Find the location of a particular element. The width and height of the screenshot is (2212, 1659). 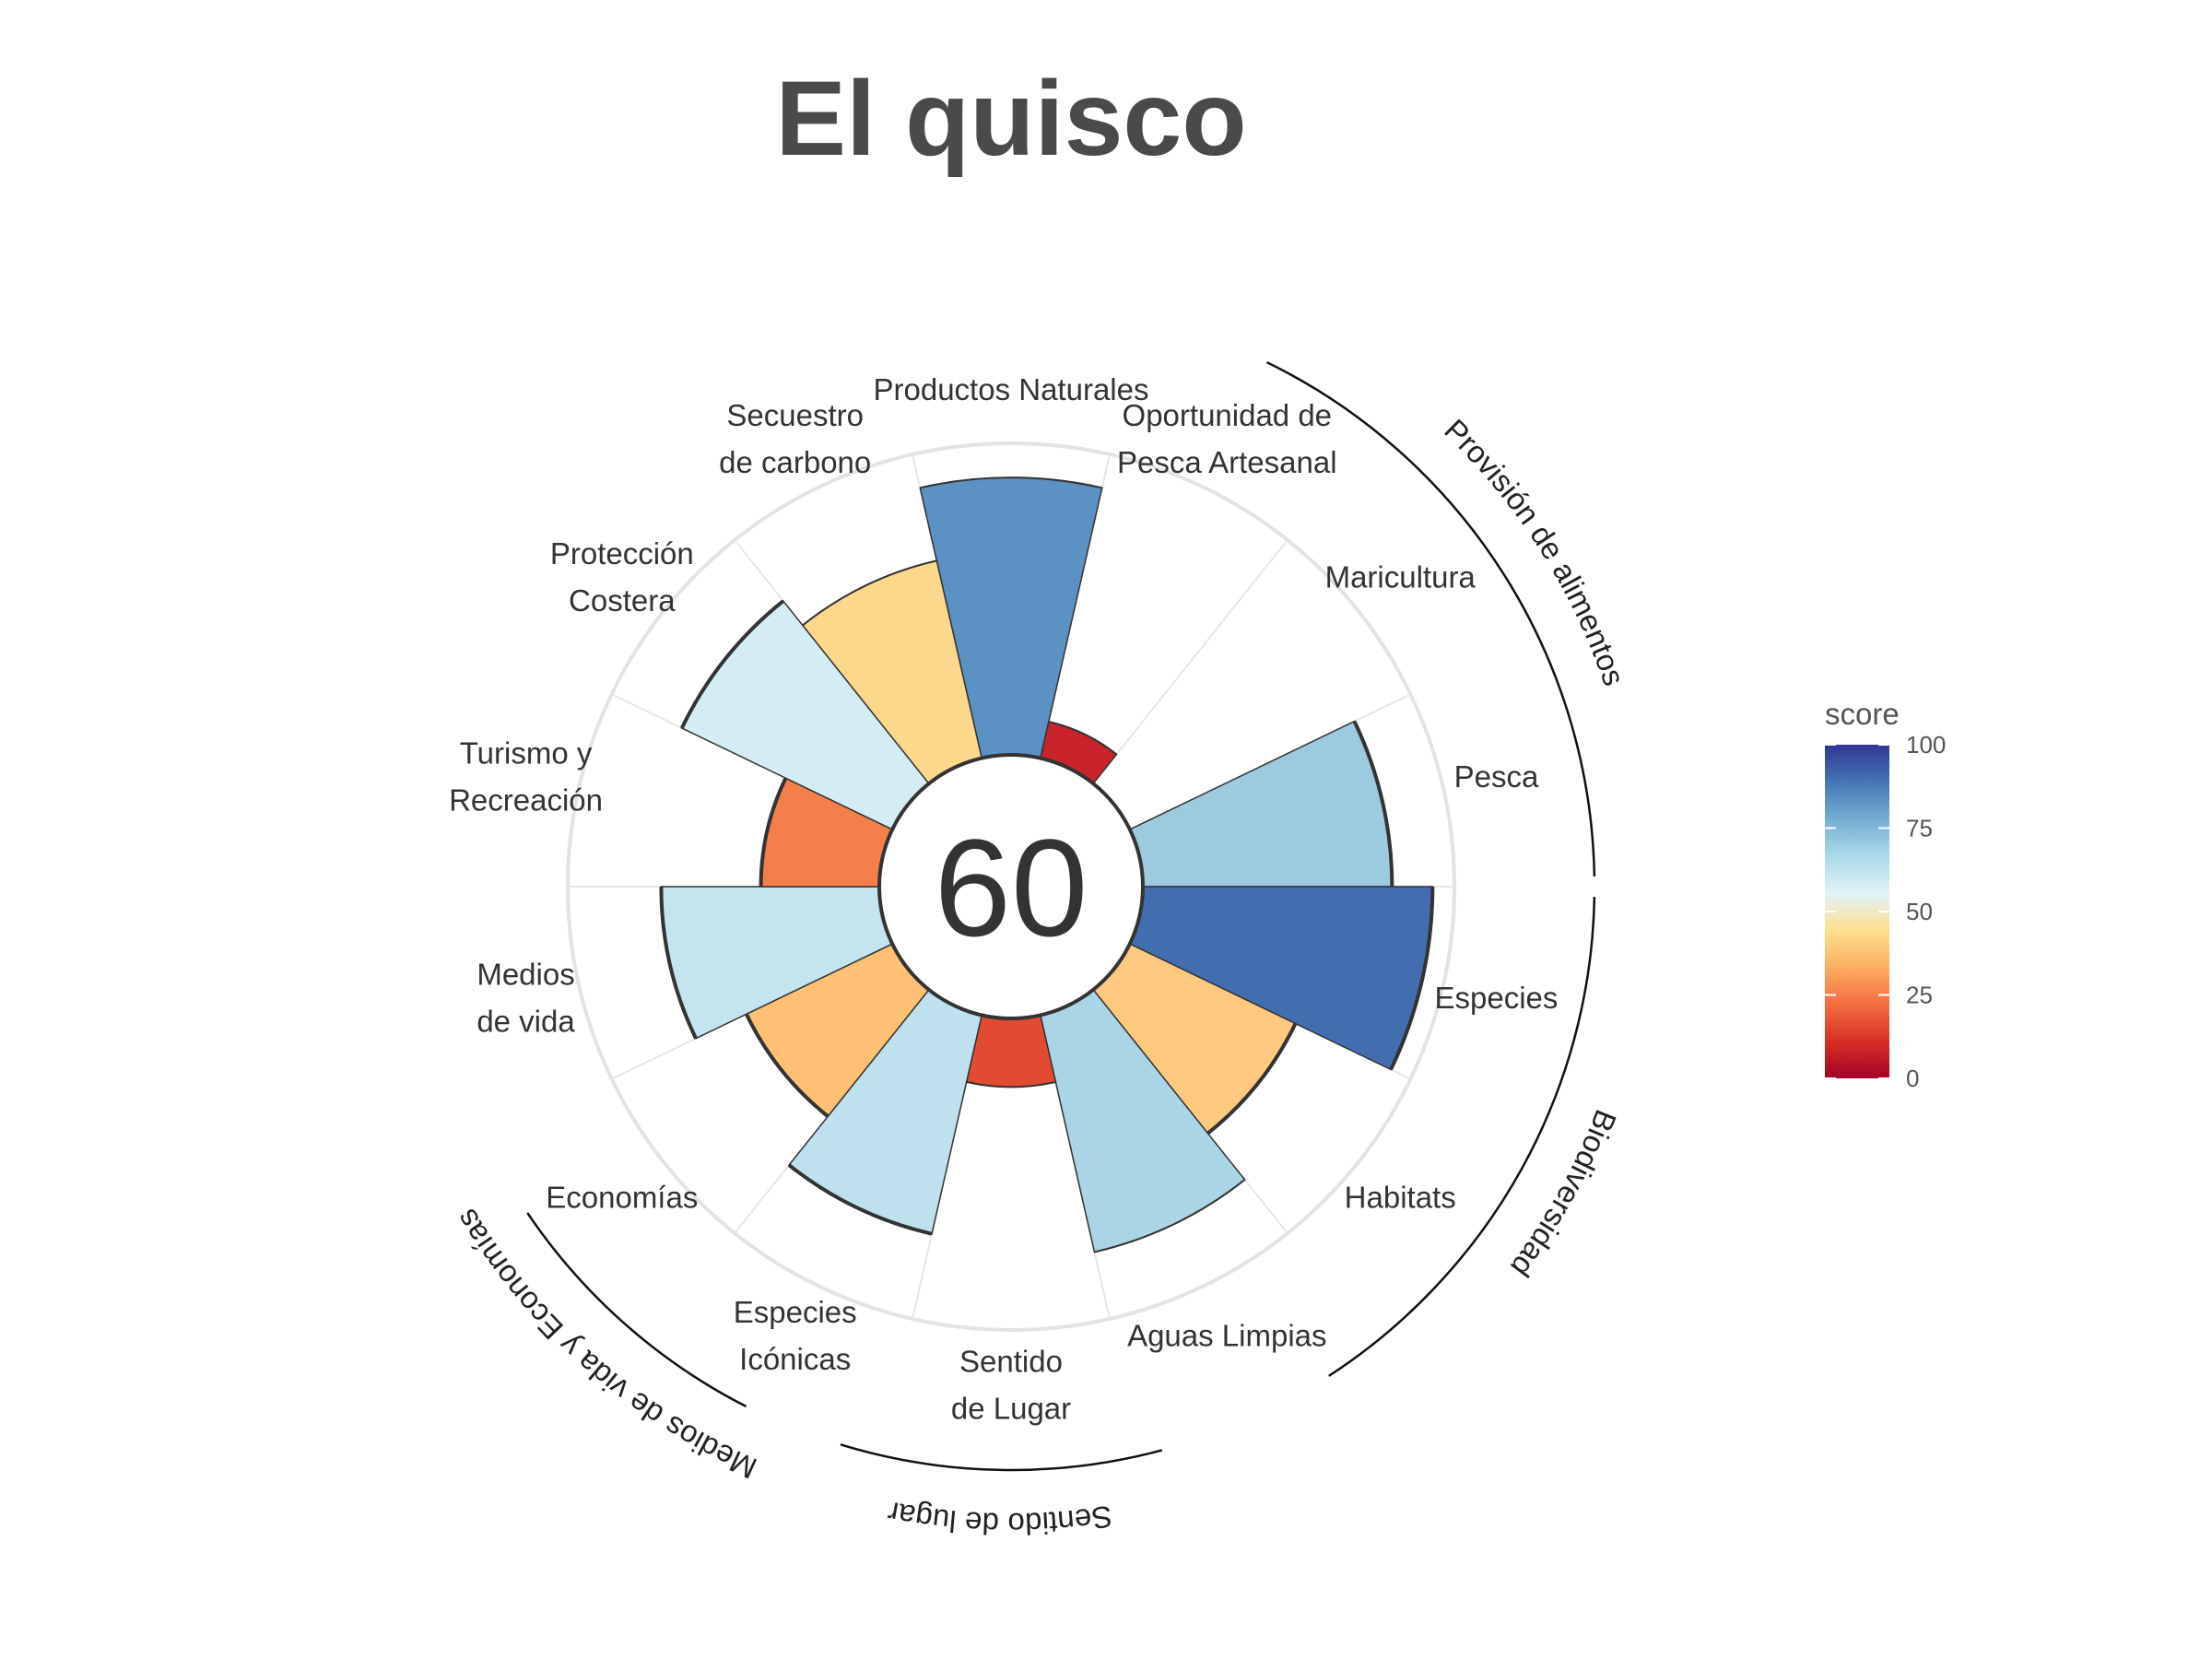

category-label-line: Turismo y is located at coordinates (526, 752).